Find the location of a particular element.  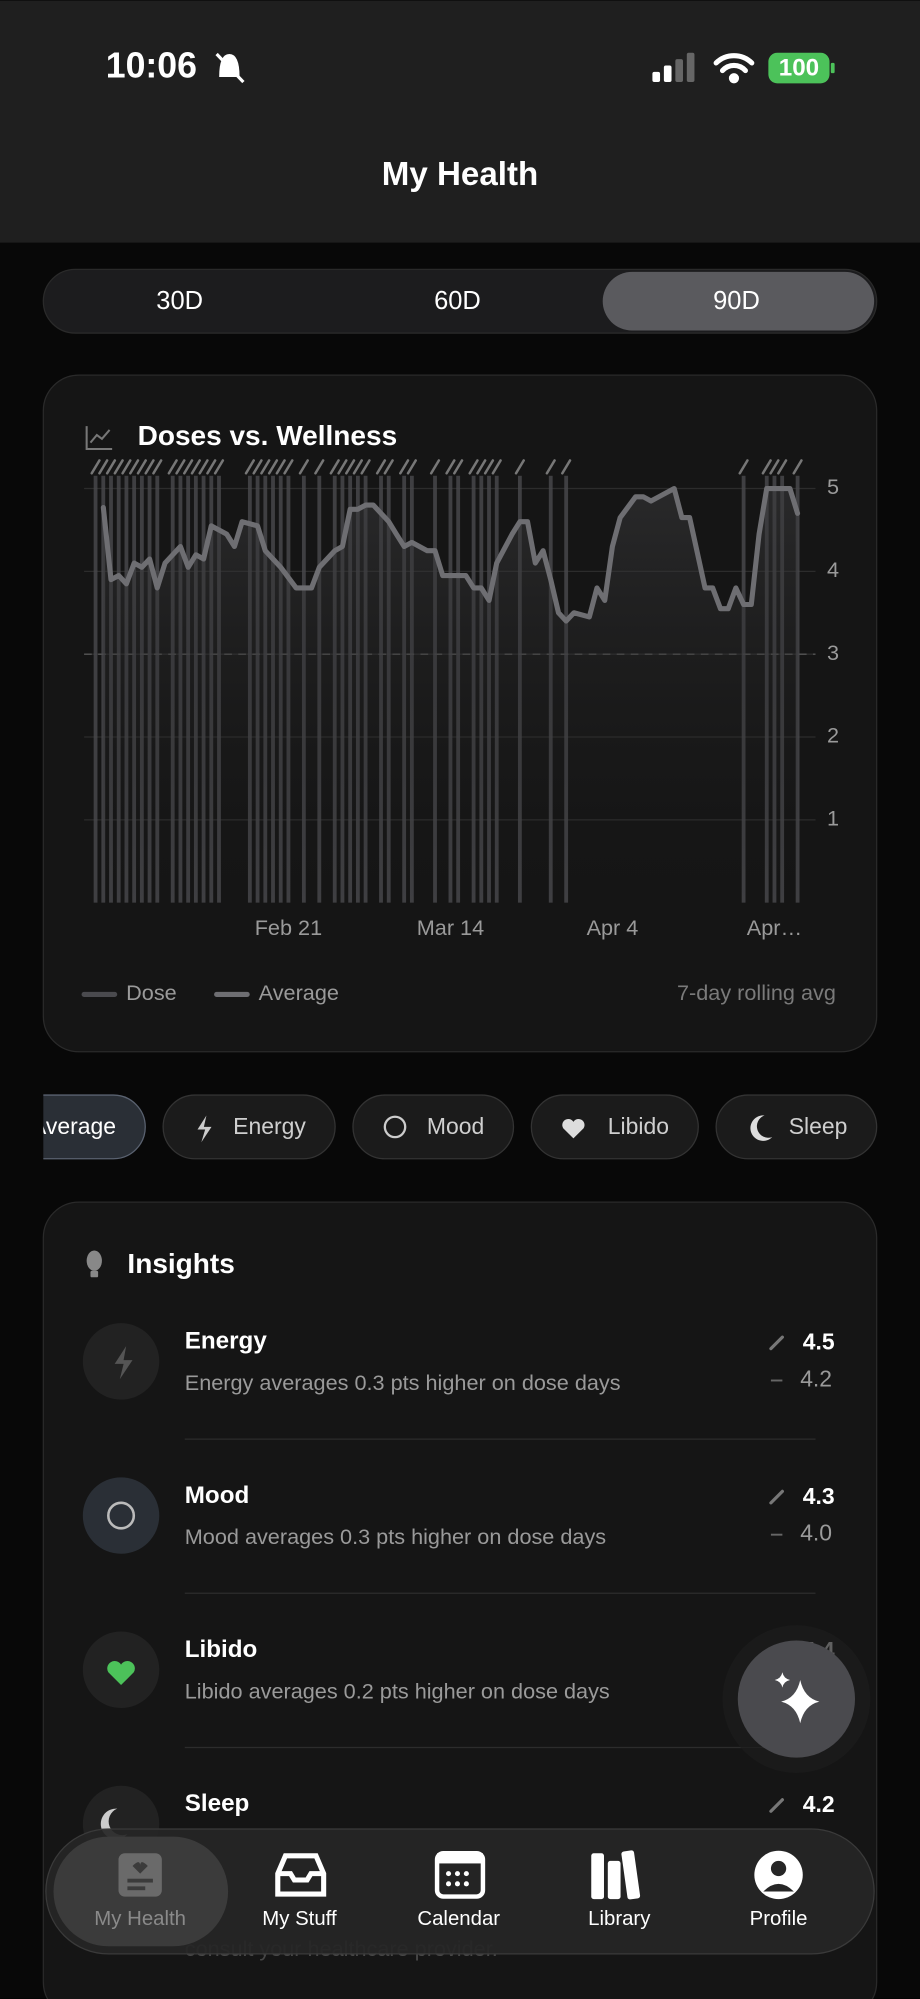

library-icon is located at coordinates (616, 1875).